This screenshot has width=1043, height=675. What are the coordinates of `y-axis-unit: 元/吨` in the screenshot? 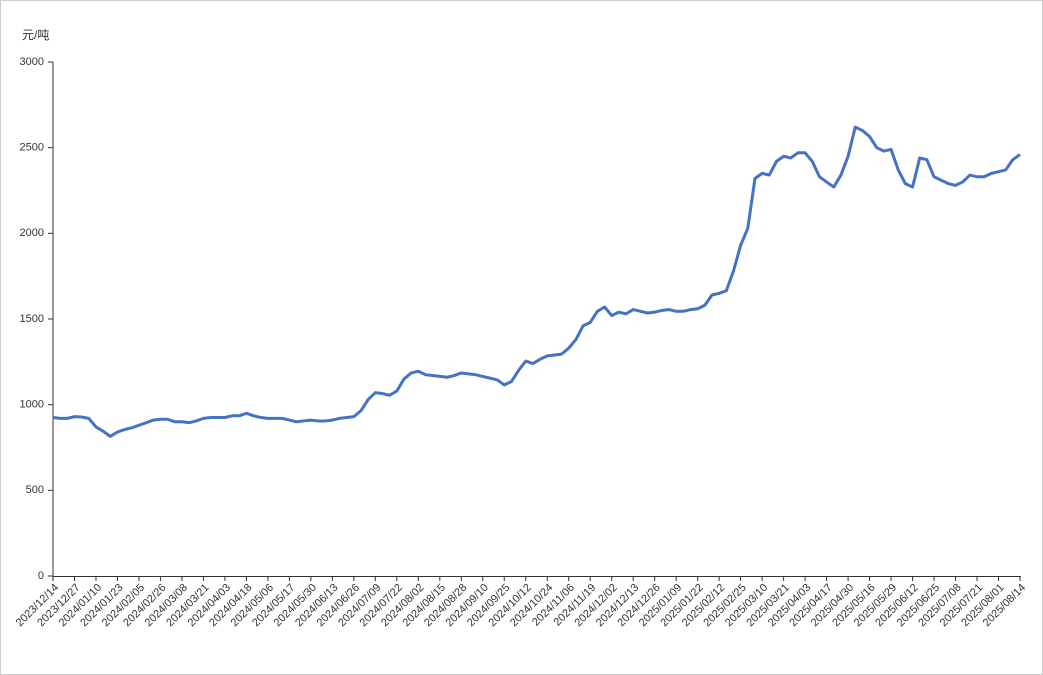 It's located at (35, 35).